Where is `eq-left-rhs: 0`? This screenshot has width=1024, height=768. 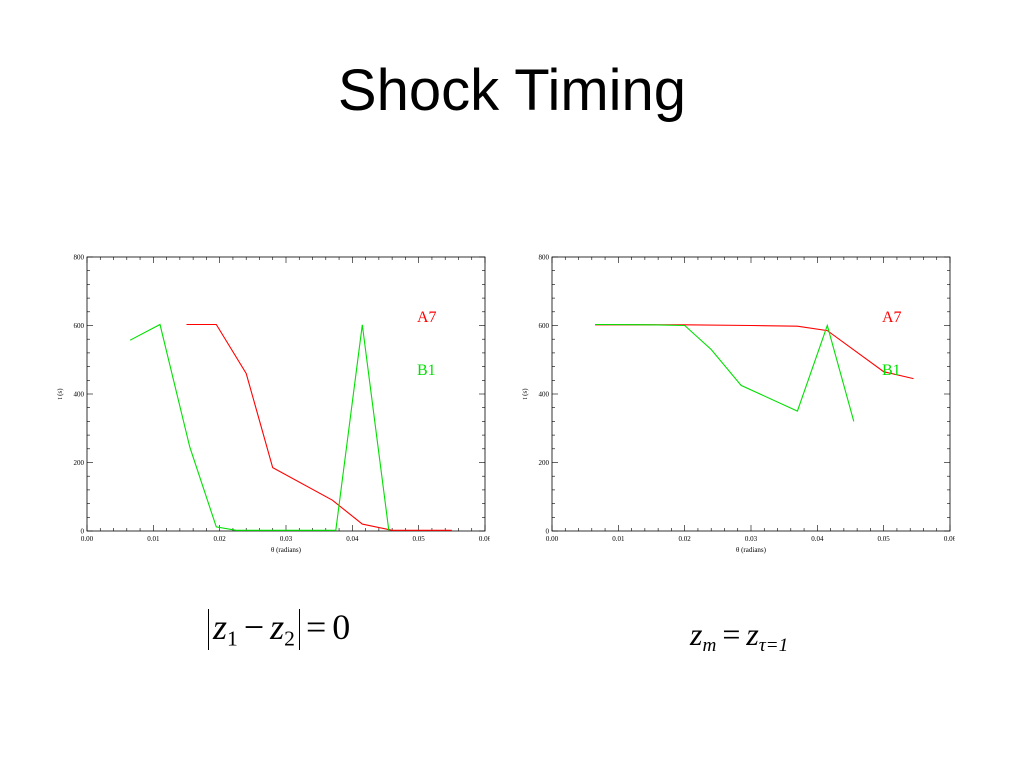 eq-left-rhs: 0 is located at coordinates (341, 627).